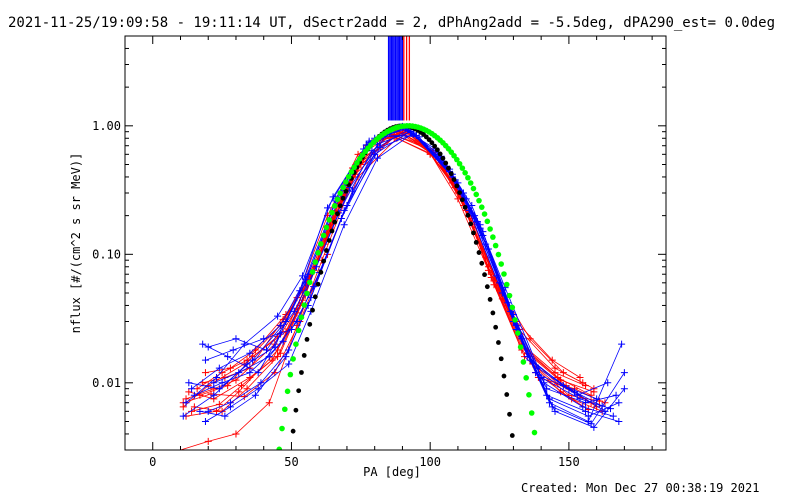 Image resolution: width=800 pixels, height=500 pixels. I want to click on x-tick-label: 50, so click(291, 462).